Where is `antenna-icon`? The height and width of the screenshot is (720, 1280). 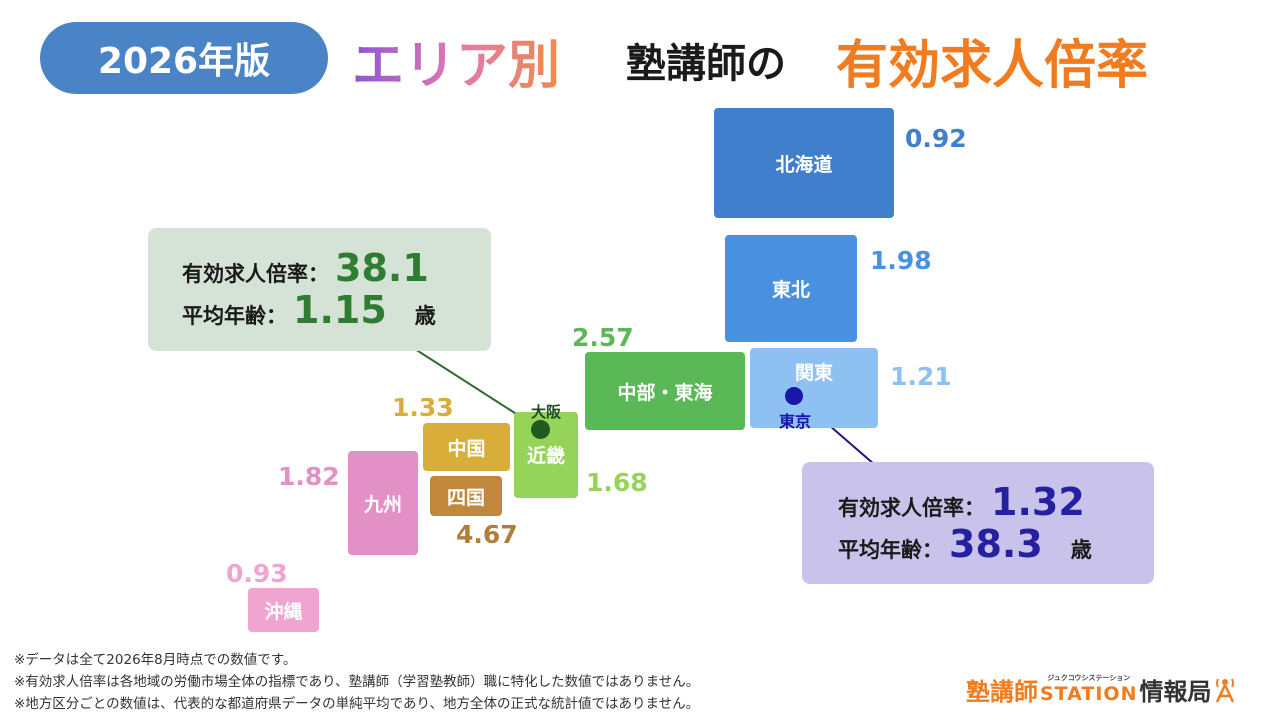
antenna-icon is located at coordinates (1225, 690).